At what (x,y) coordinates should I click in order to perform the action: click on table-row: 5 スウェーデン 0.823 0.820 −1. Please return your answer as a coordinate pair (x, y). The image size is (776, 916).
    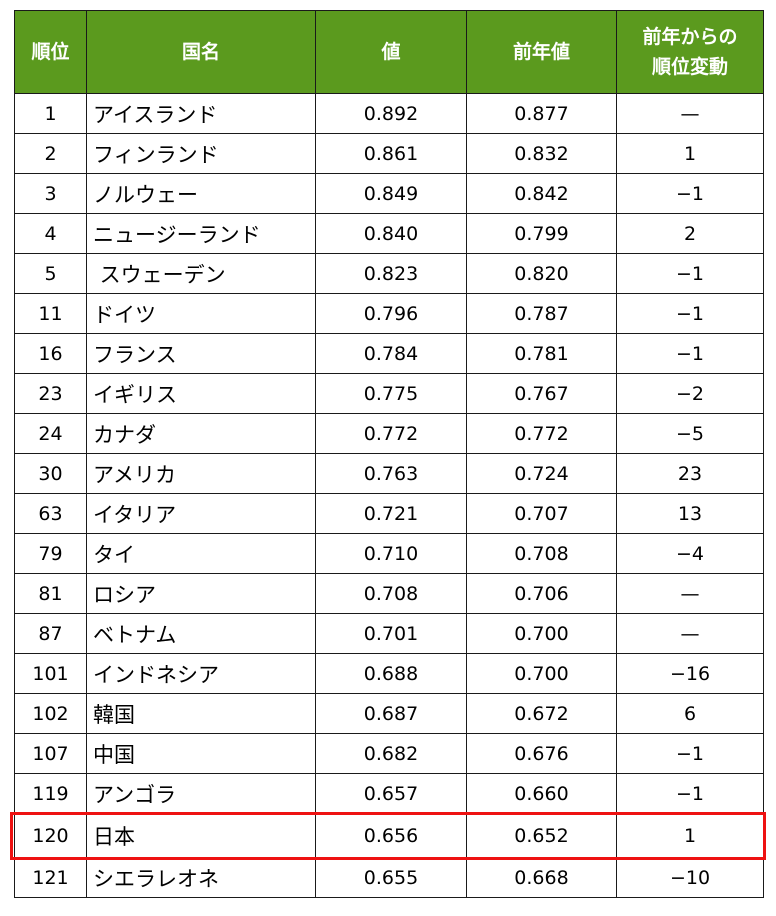
    Looking at the image, I should click on (389, 273).